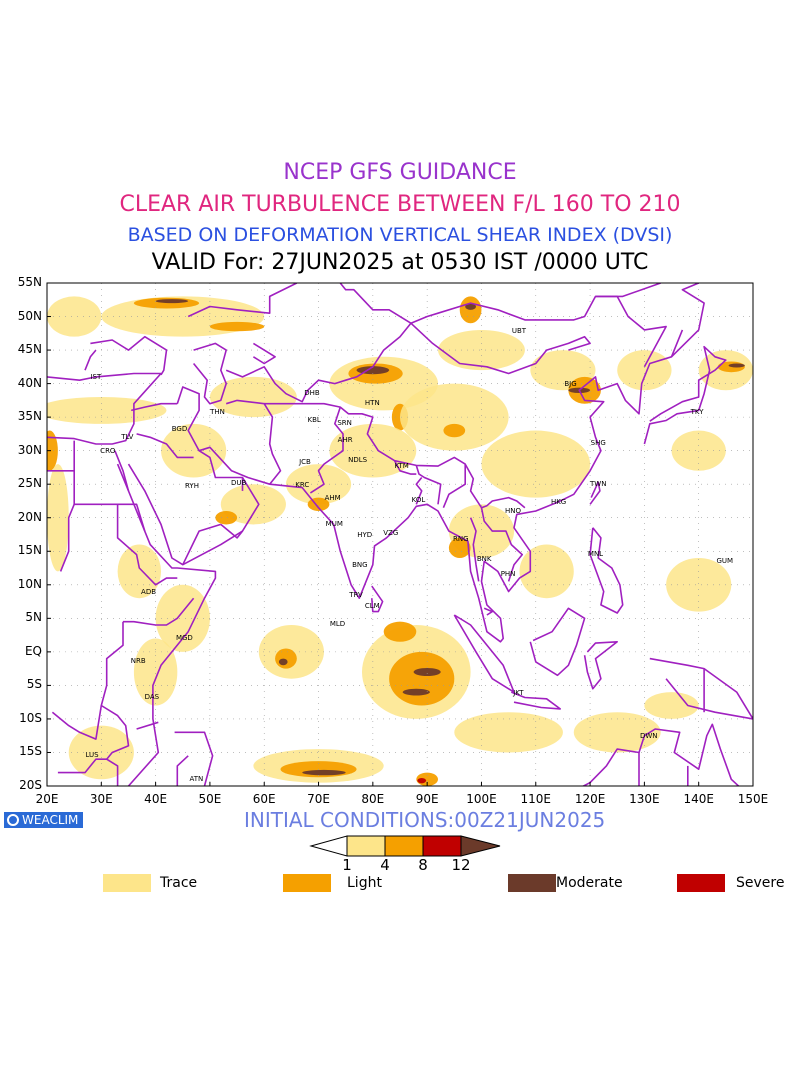 The height and width of the screenshot is (1067, 800). What do you see at coordinates (29, 516) in the screenshot?
I see `lat-label: 20N` at bounding box center [29, 516].